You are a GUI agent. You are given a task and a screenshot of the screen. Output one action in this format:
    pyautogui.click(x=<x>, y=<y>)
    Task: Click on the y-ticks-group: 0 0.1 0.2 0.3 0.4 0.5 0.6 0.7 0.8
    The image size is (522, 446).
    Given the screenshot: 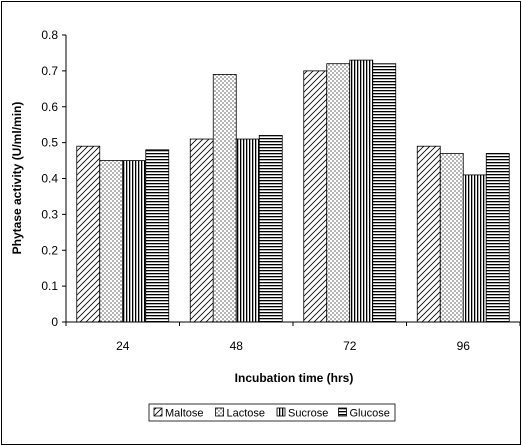 What is the action you would take?
    pyautogui.click(x=53, y=178)
    